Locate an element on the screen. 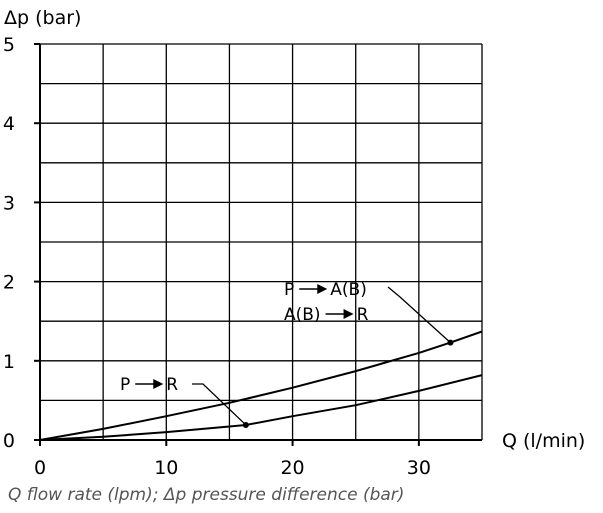 This screenshot has width=603, height=513. y-tick-label: 2 is located at coordinates (9, 283).